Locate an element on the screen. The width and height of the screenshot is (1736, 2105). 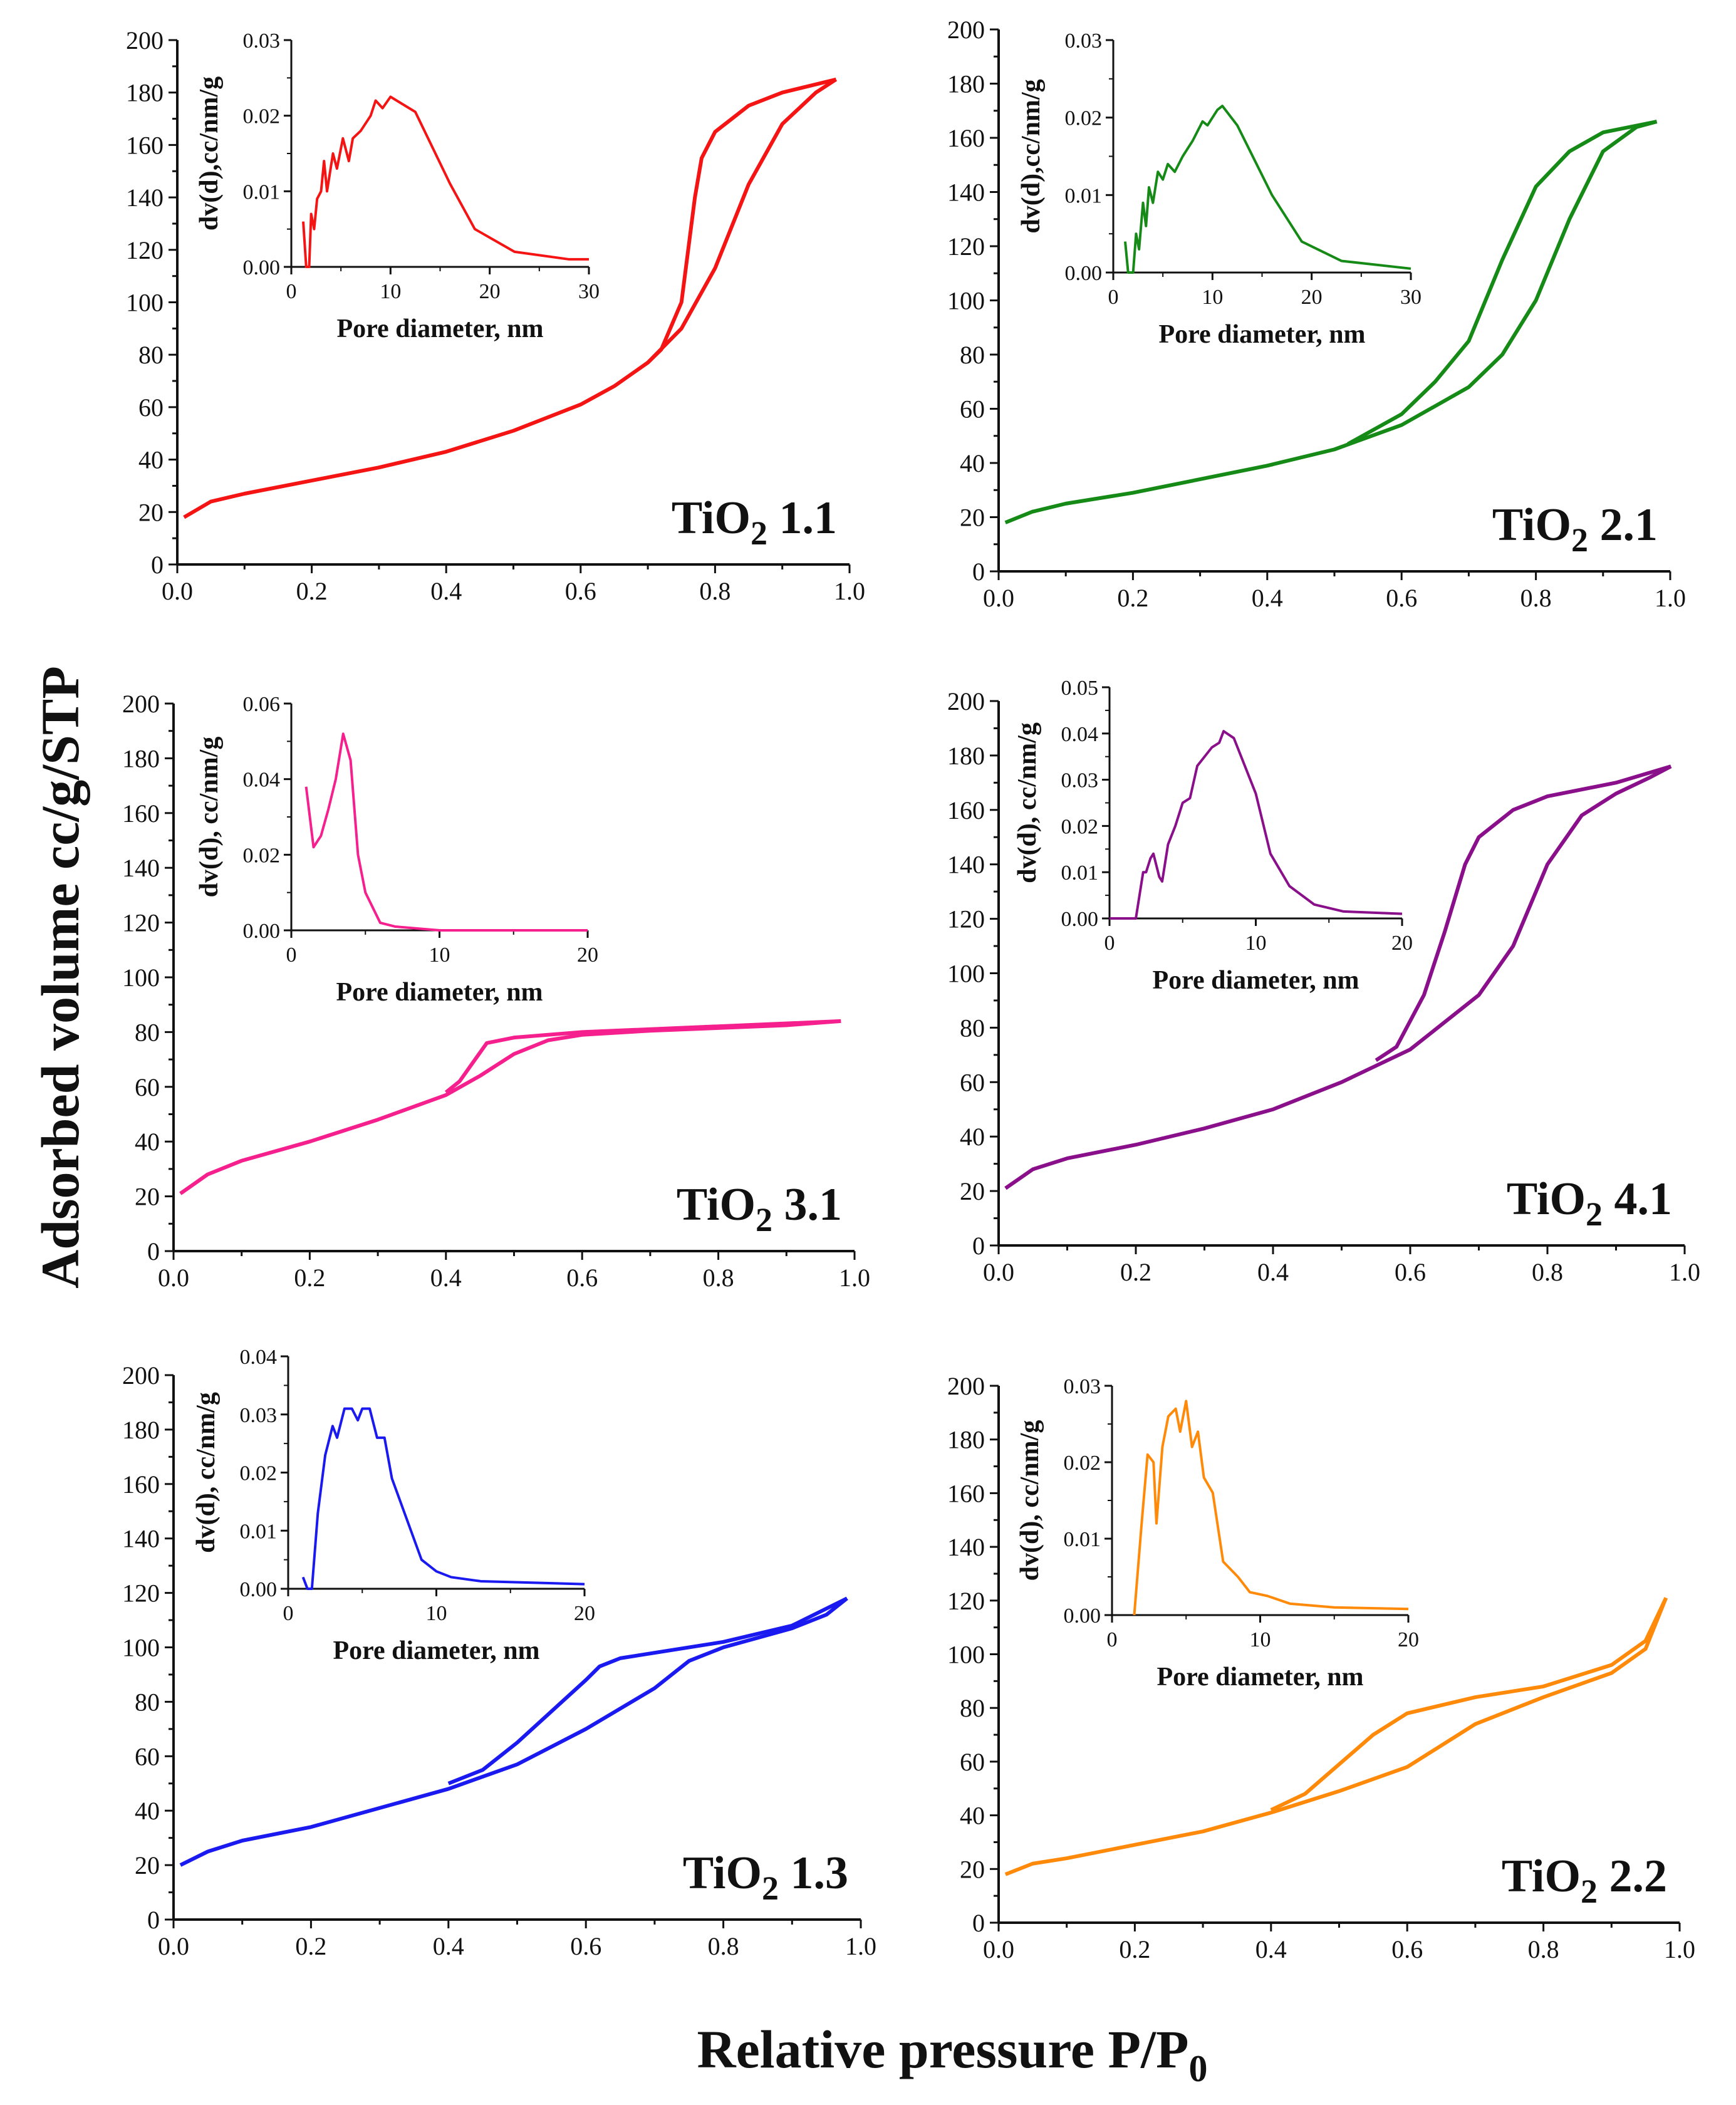
inset-y-title: dv(d),cc/nm/g is located at coordinates (1031, 156).